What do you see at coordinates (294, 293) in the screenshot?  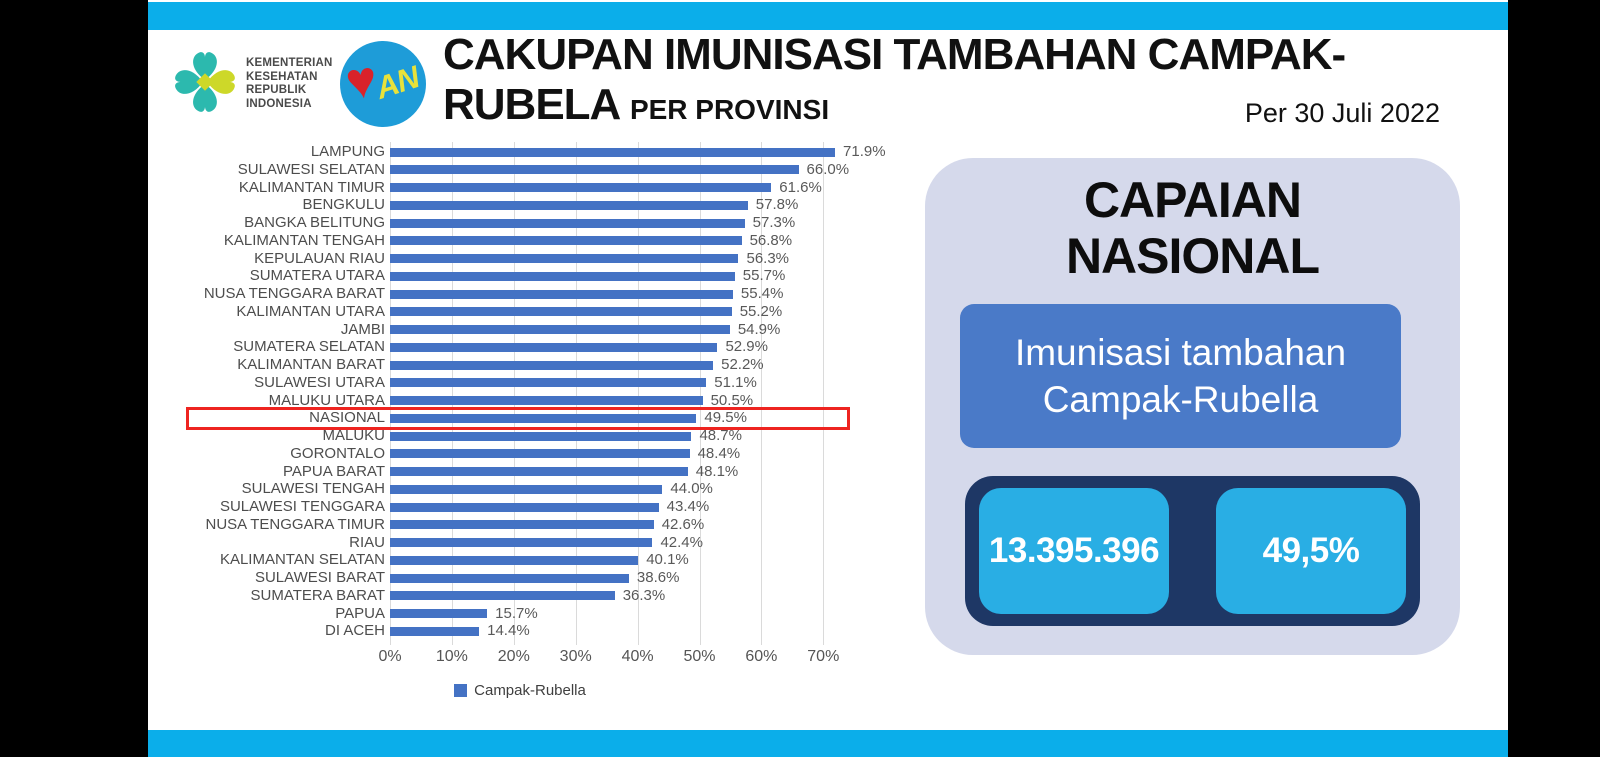 I see `province-label: NUSA TENGGARA BARAT` at bounding box center [294, 293].